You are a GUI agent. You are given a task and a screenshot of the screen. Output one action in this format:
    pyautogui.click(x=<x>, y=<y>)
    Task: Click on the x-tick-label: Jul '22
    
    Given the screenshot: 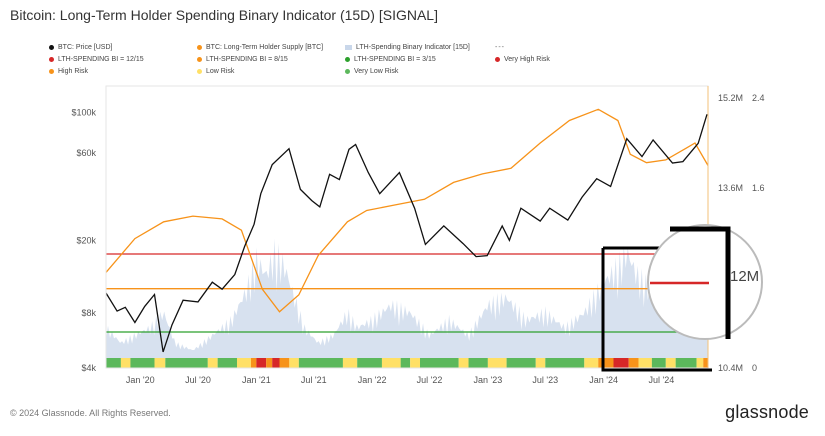 What is the action you would take?
    pyautogui.click(x=430, y=380)
    